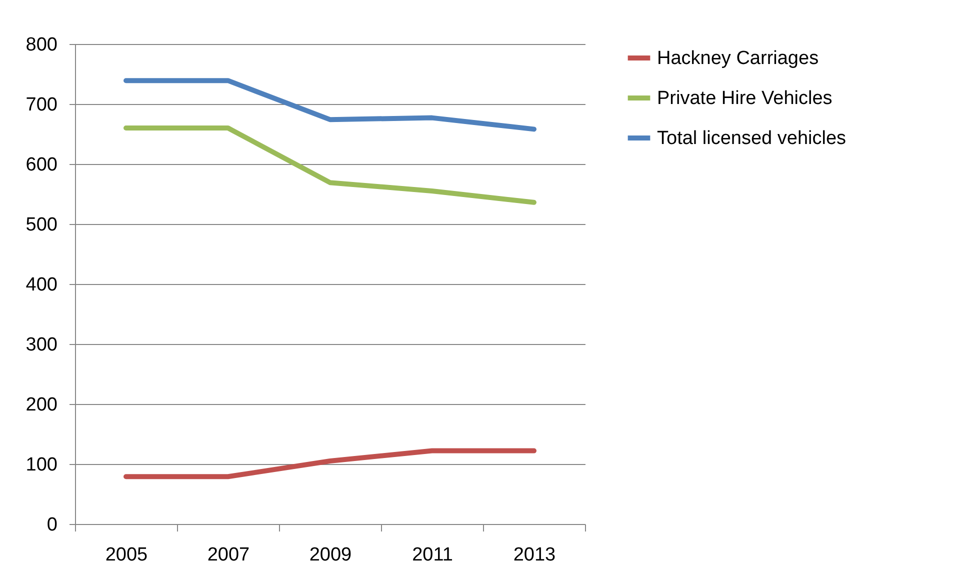 The image size is (953, 581). Describe the element at coordinates (42, 405) in the screenshot. I see `y-tick-label: 200` at that location.